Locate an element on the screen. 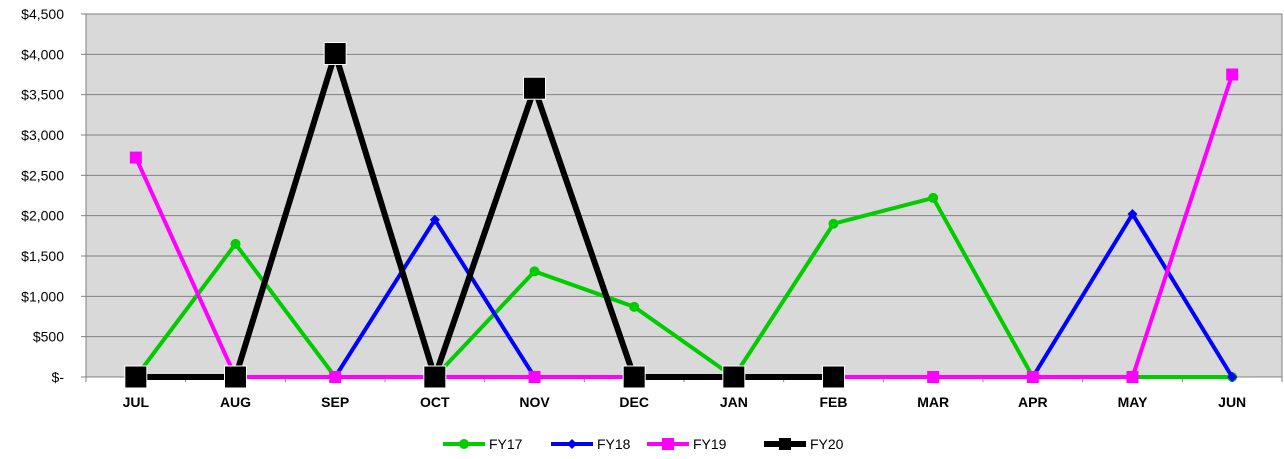  y-tick-label: $1,000 is located at coordinates (42, 296).